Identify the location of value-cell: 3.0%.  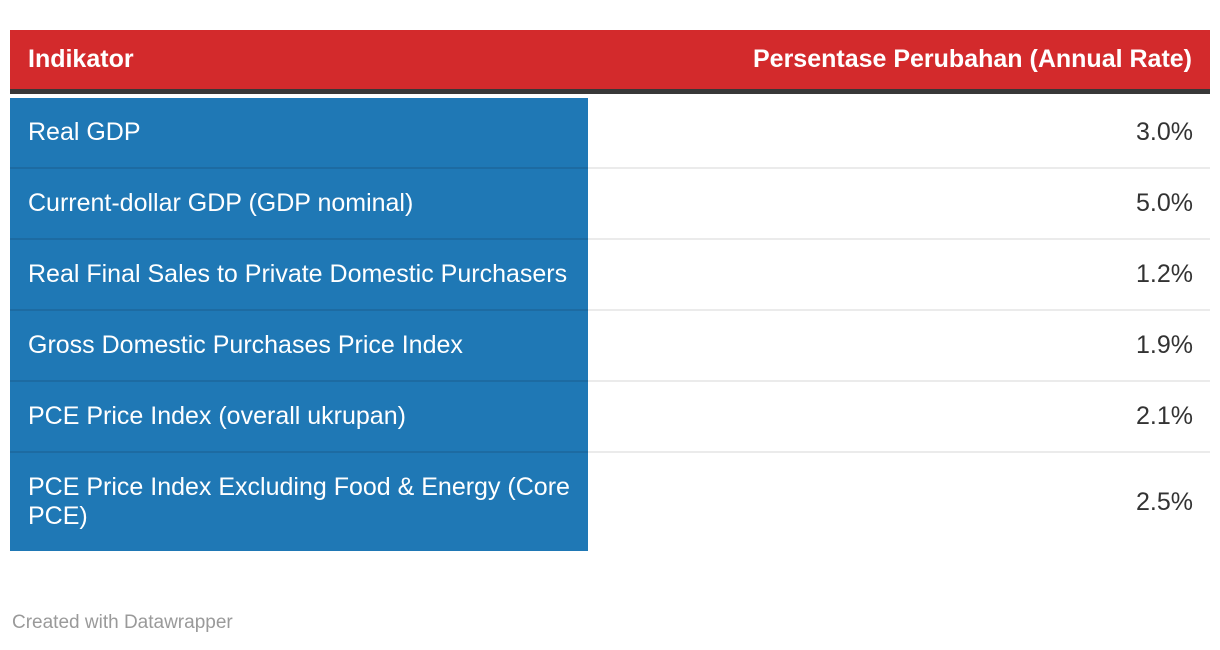
(899, 132).